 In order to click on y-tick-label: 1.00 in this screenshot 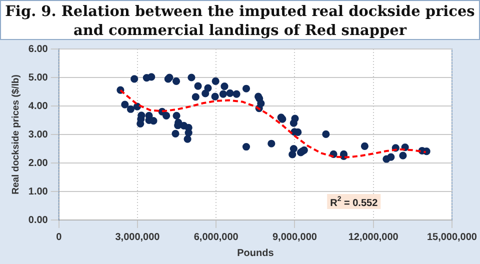, I will do `click(38, 192)`.